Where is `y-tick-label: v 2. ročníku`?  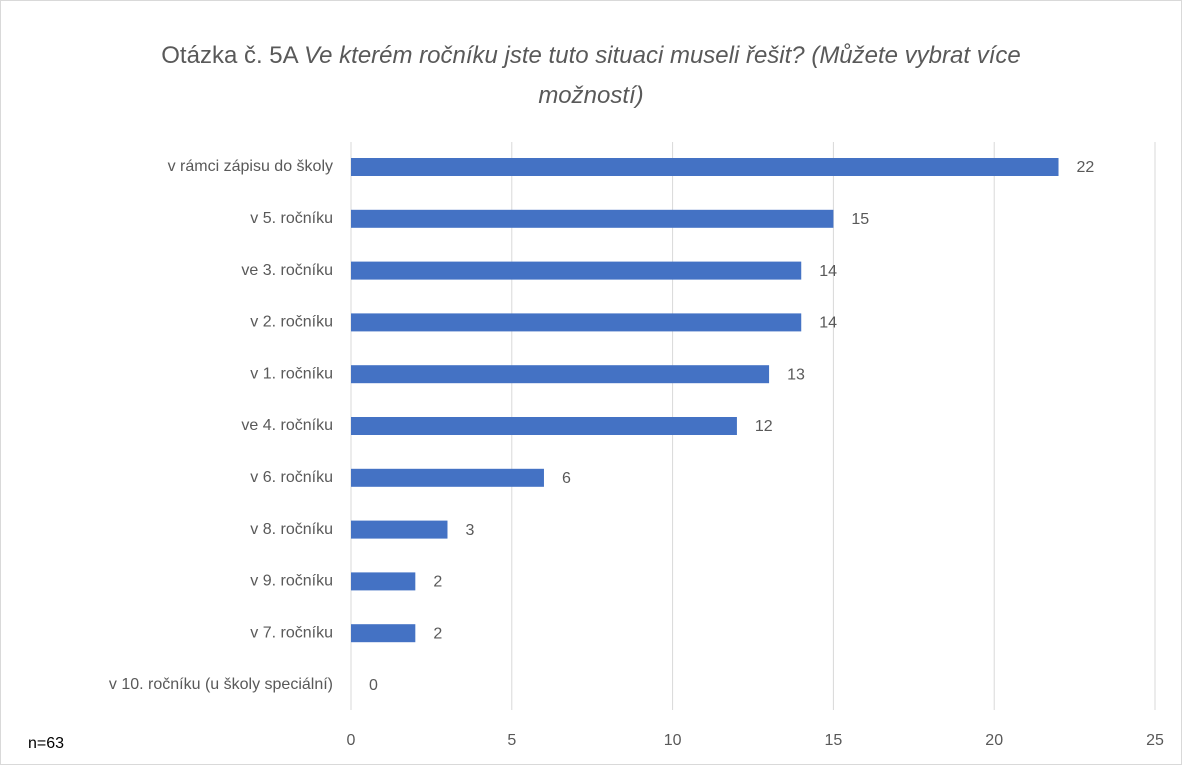
y-tick-label: v 2. ročníku is located at coordinates (291, 322).